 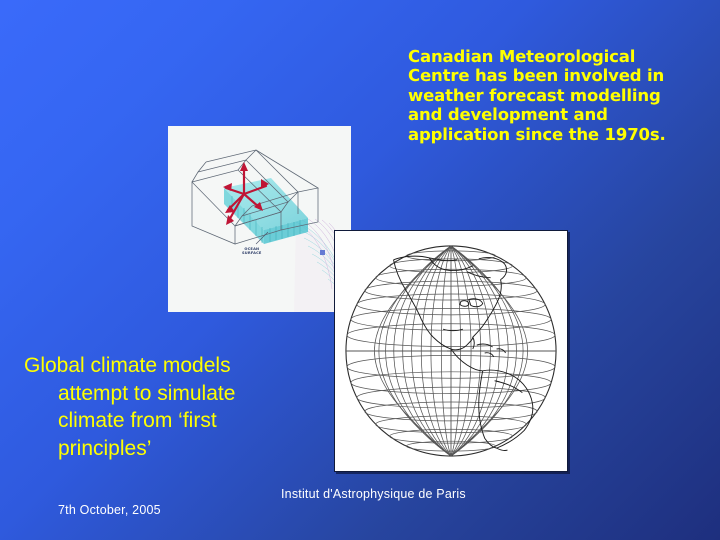 What do you see at coordinates (463, 353) in the screenshot?
I see `coastlines` at bounding box center [463, 353].